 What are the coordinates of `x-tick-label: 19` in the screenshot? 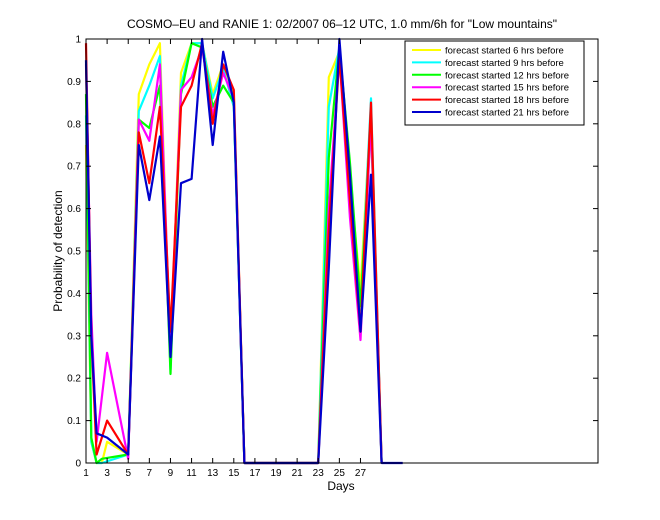 It's located at (276, 473).